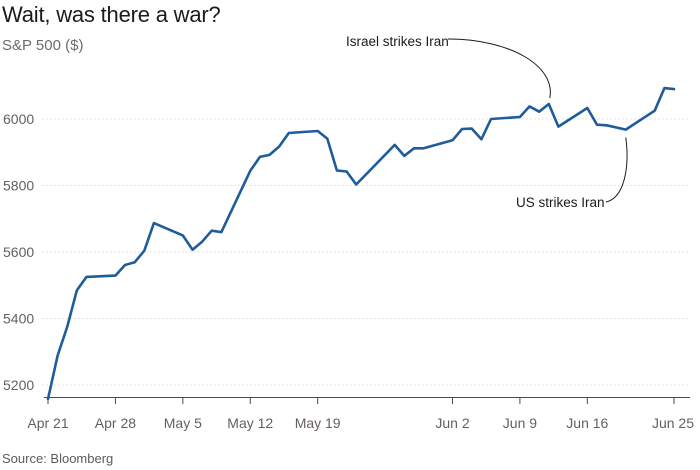 The height and width of the screenshot is (470, 700). What do you see at coordinates (18, 252) in the screenshot?
I see `y-tick-label: 5600` at bounding box center [18, 252].